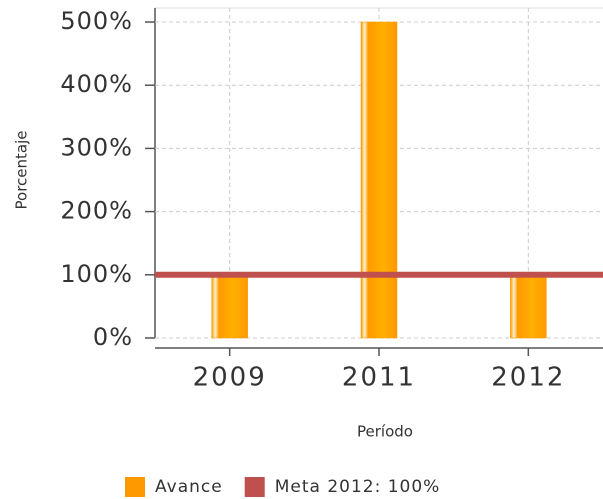  Describe the element at coordinates (379, 378) in the screenshot. I see `x-tick-label: 2011` at that location.